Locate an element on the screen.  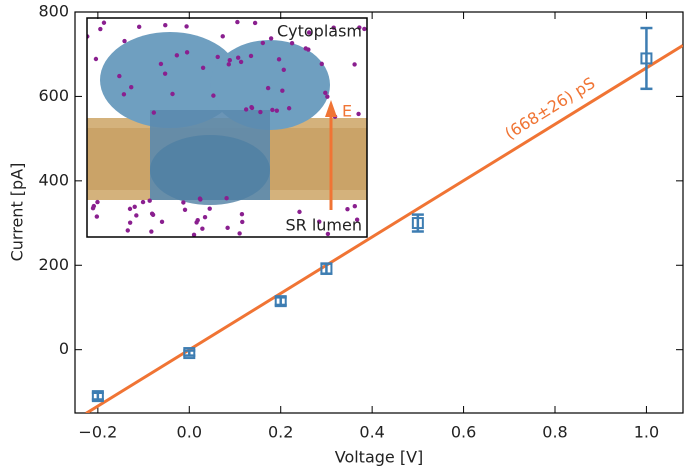
y-axis-label: Current [pA] is located at coordinates (17, 212).